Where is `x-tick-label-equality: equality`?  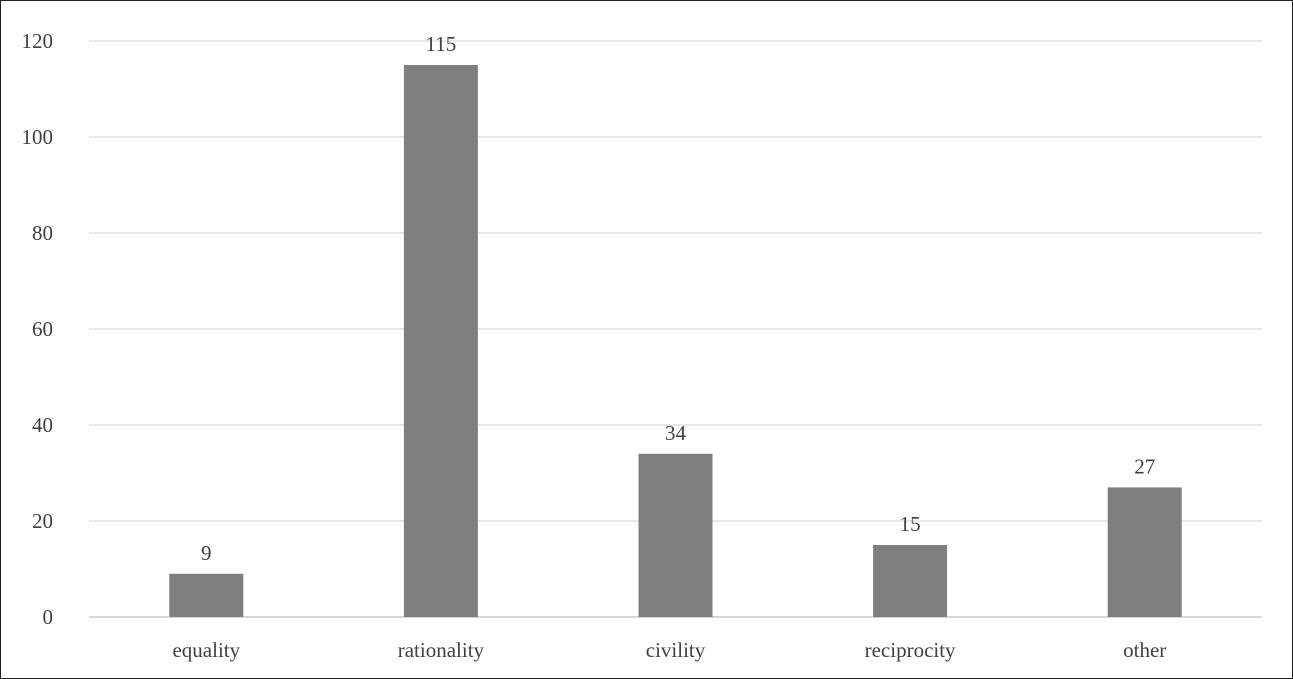 x-tick-label-equality: equality is located at coordinates (206, 650).